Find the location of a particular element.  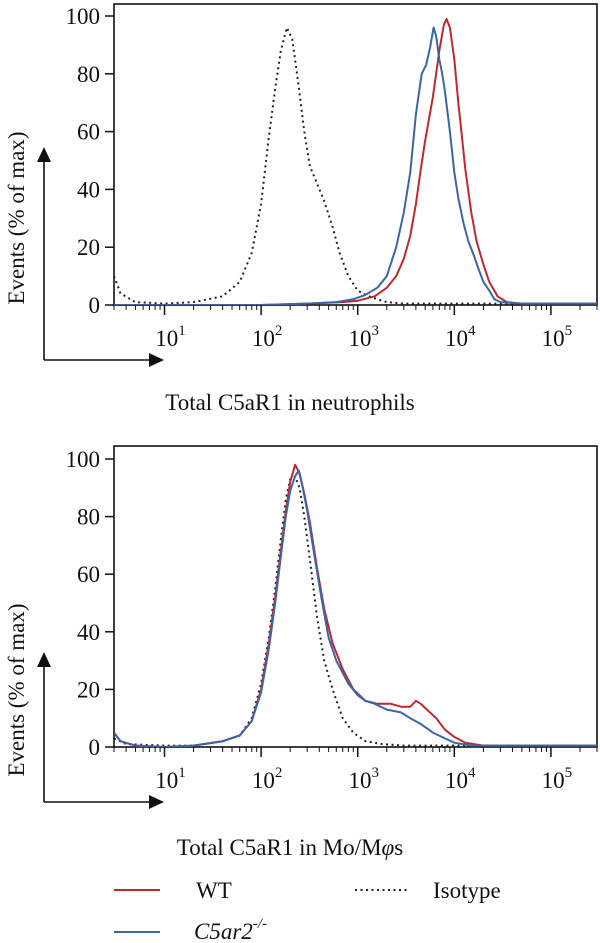

x-axis-title: Total C5aR1 in Mo/Mφs is located at coordinates (290, 847).